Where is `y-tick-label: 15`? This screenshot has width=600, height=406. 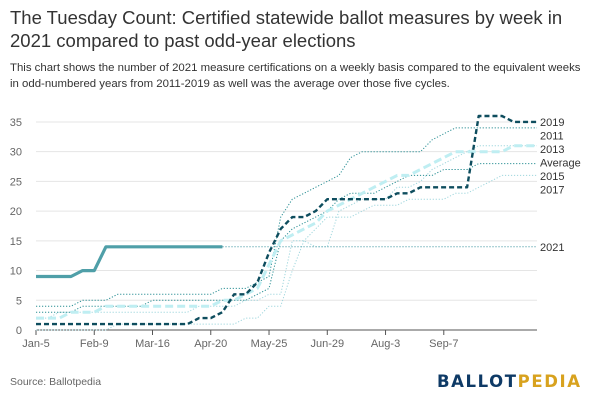 y-tick-label: 15 is located at coordinates (16, 242).